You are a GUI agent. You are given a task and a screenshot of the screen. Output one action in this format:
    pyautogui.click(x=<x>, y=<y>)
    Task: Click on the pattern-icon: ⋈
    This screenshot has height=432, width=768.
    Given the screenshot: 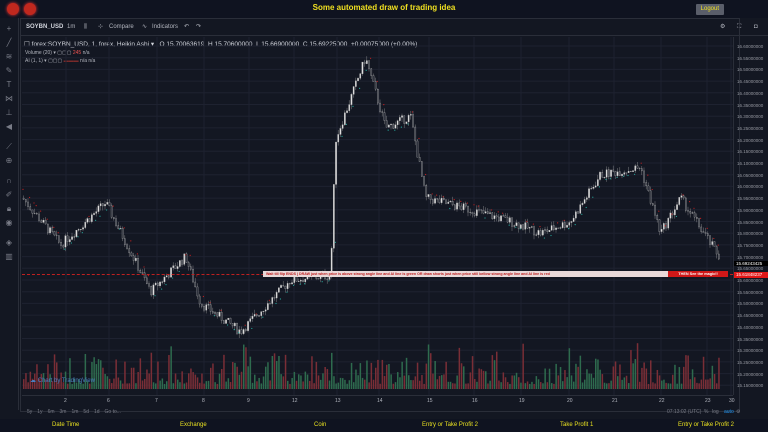 What is the action you would take?
    pyautogui.click(x=9, y=98)
    